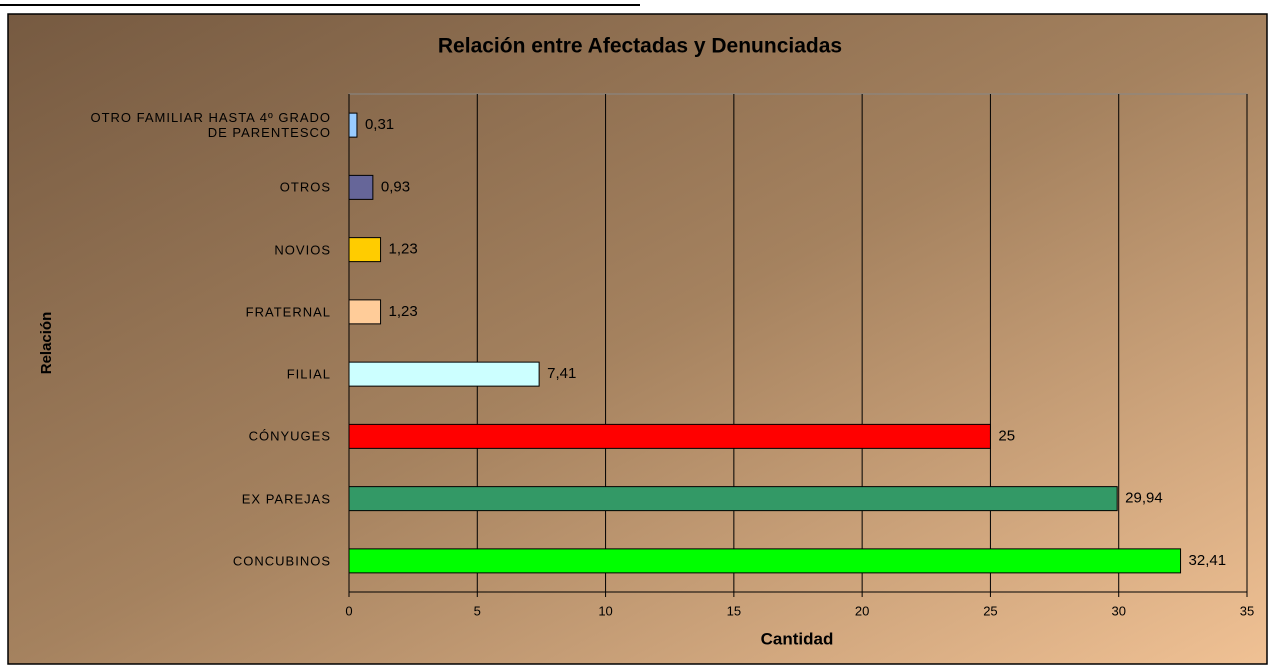  What do you see at coordinates (1118, 610) in the screenshot?
I see `x-tick-label: 30` at bounding box center [1118, 610].